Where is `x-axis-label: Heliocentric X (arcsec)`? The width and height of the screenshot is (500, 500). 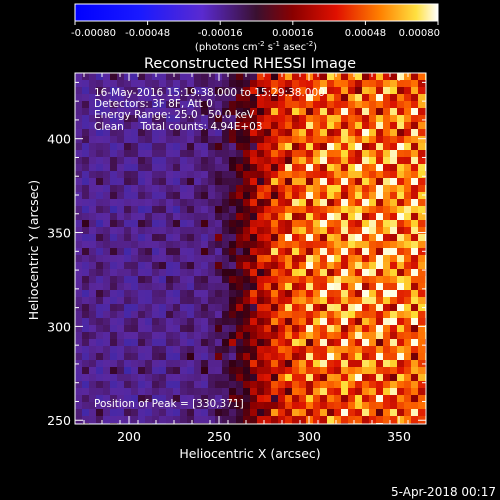
x-axis-label: Heliocentric X (arcsec) is located at coordinates (249, 453).